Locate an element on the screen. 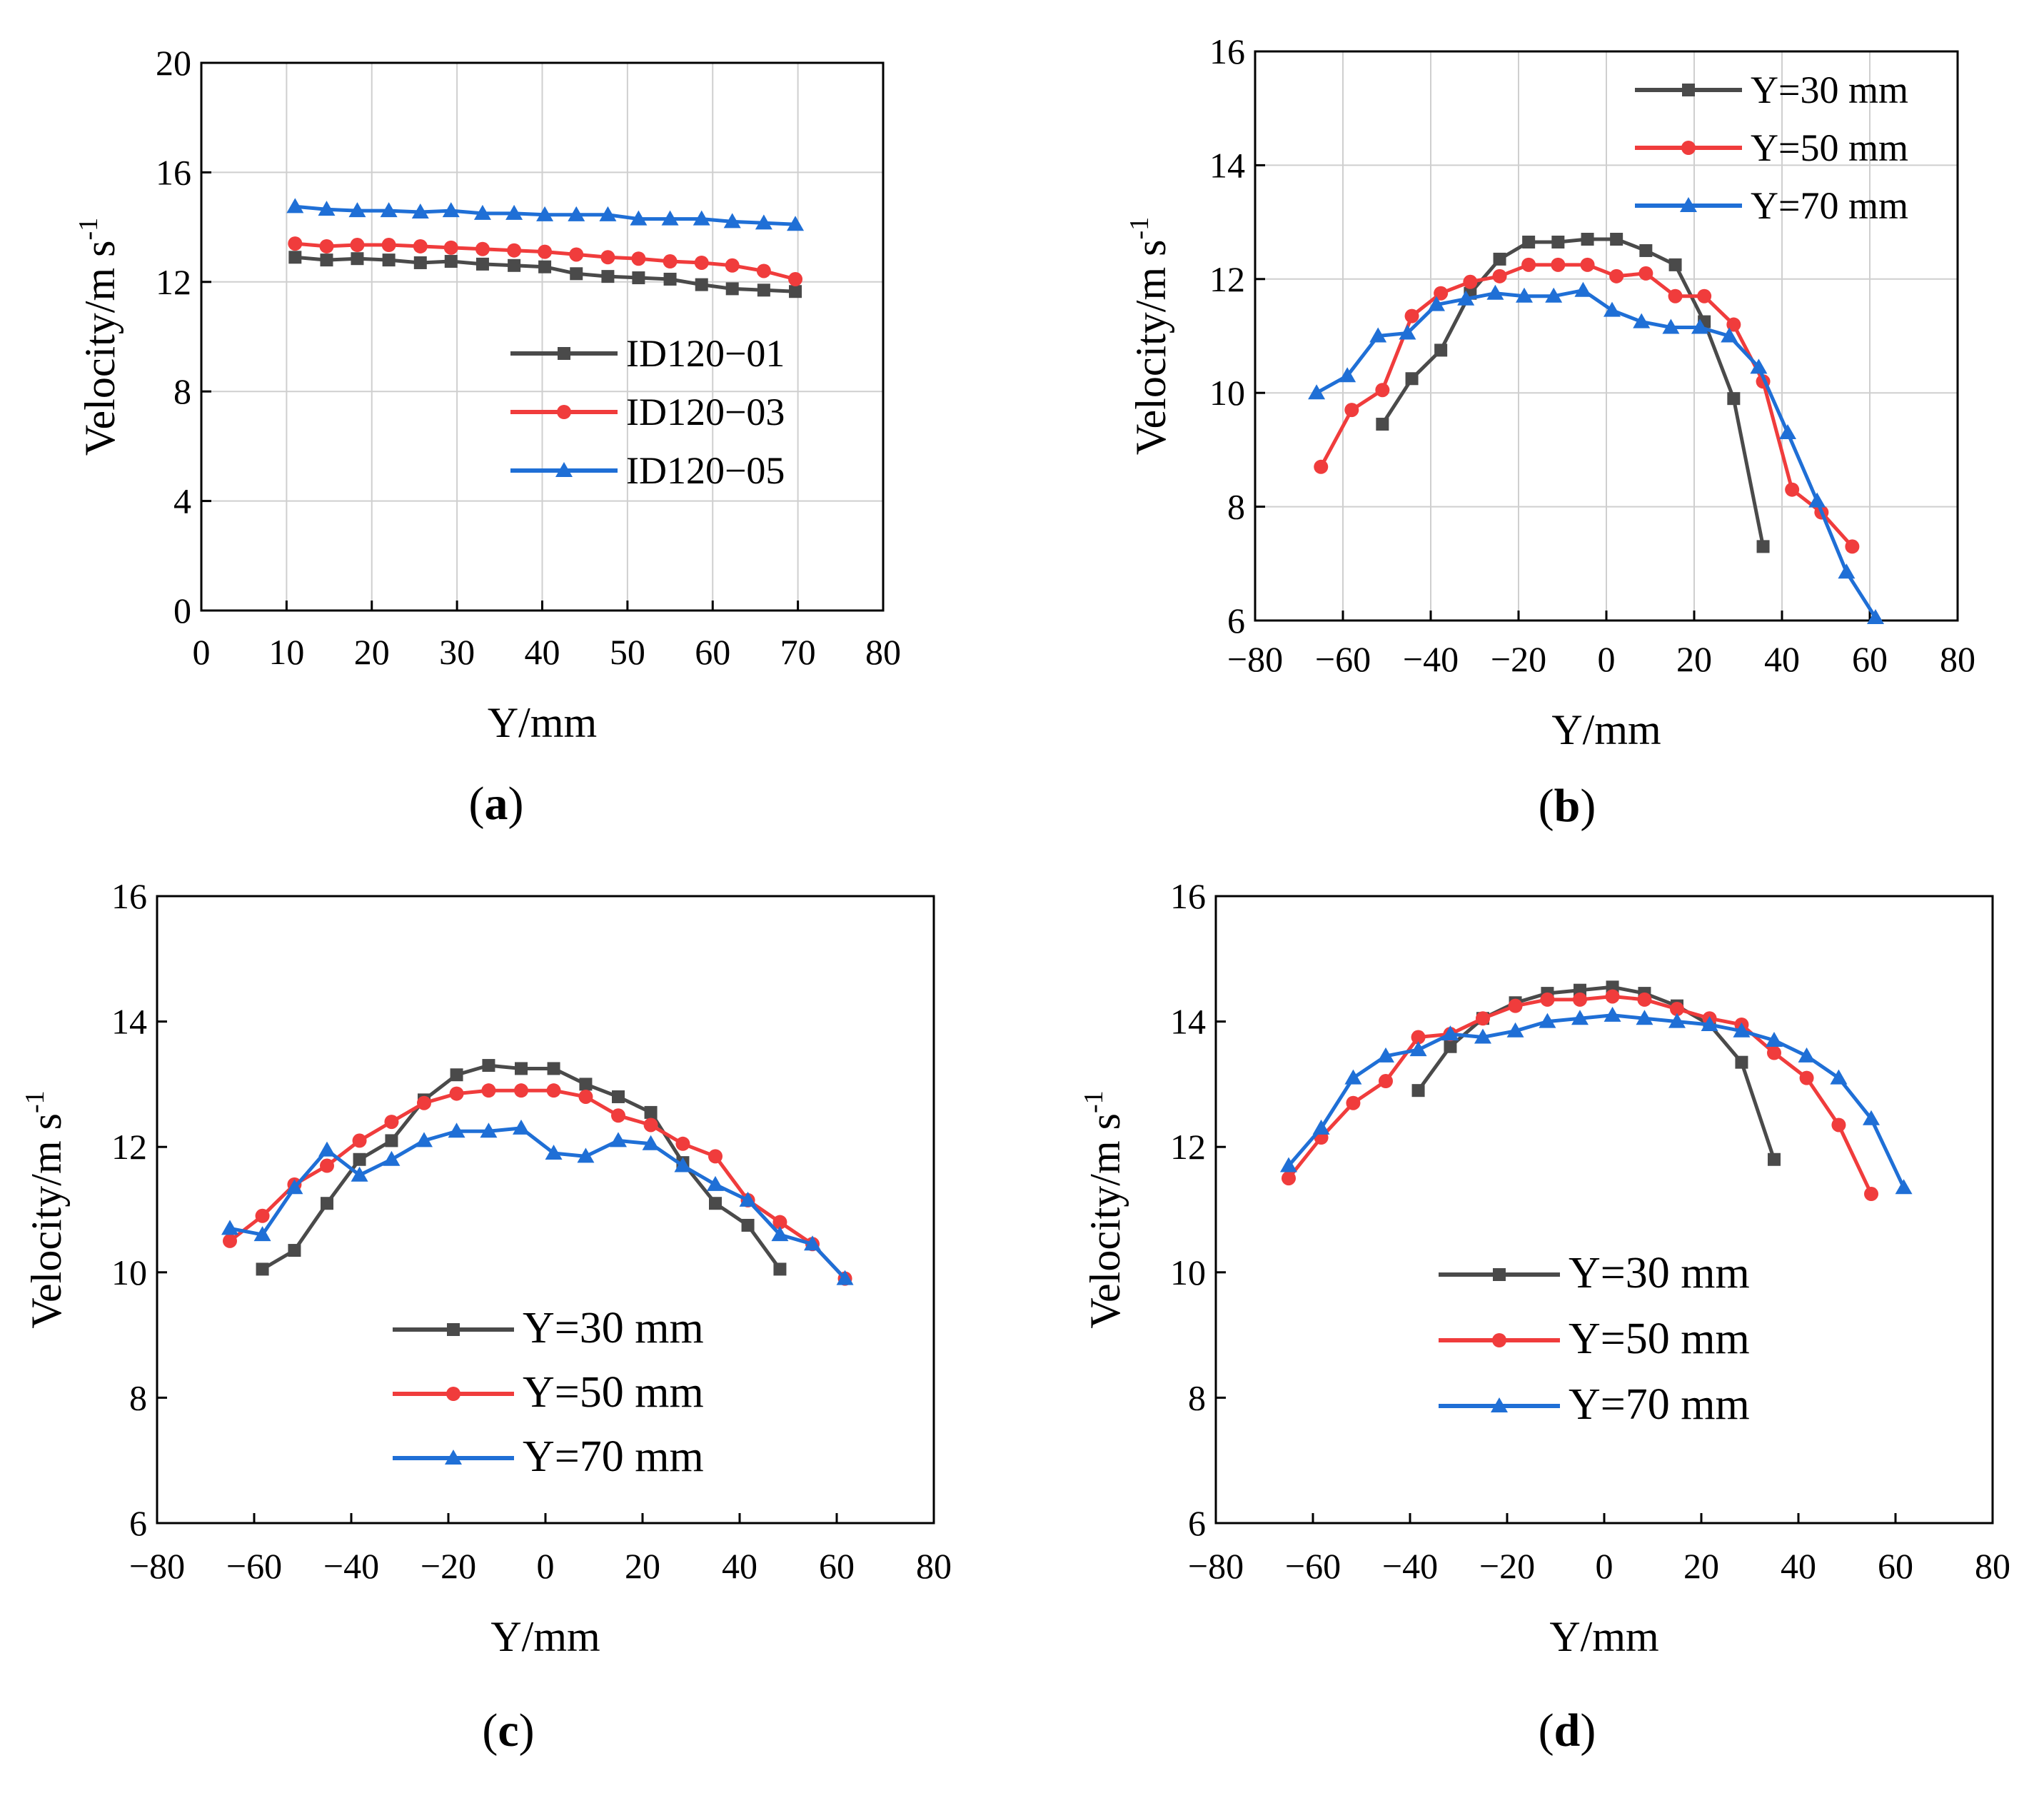 Image resolution: width=2044 pixels, height=1798 pixels. x-tick-label: −40 is located at coordinates (1431, 659).